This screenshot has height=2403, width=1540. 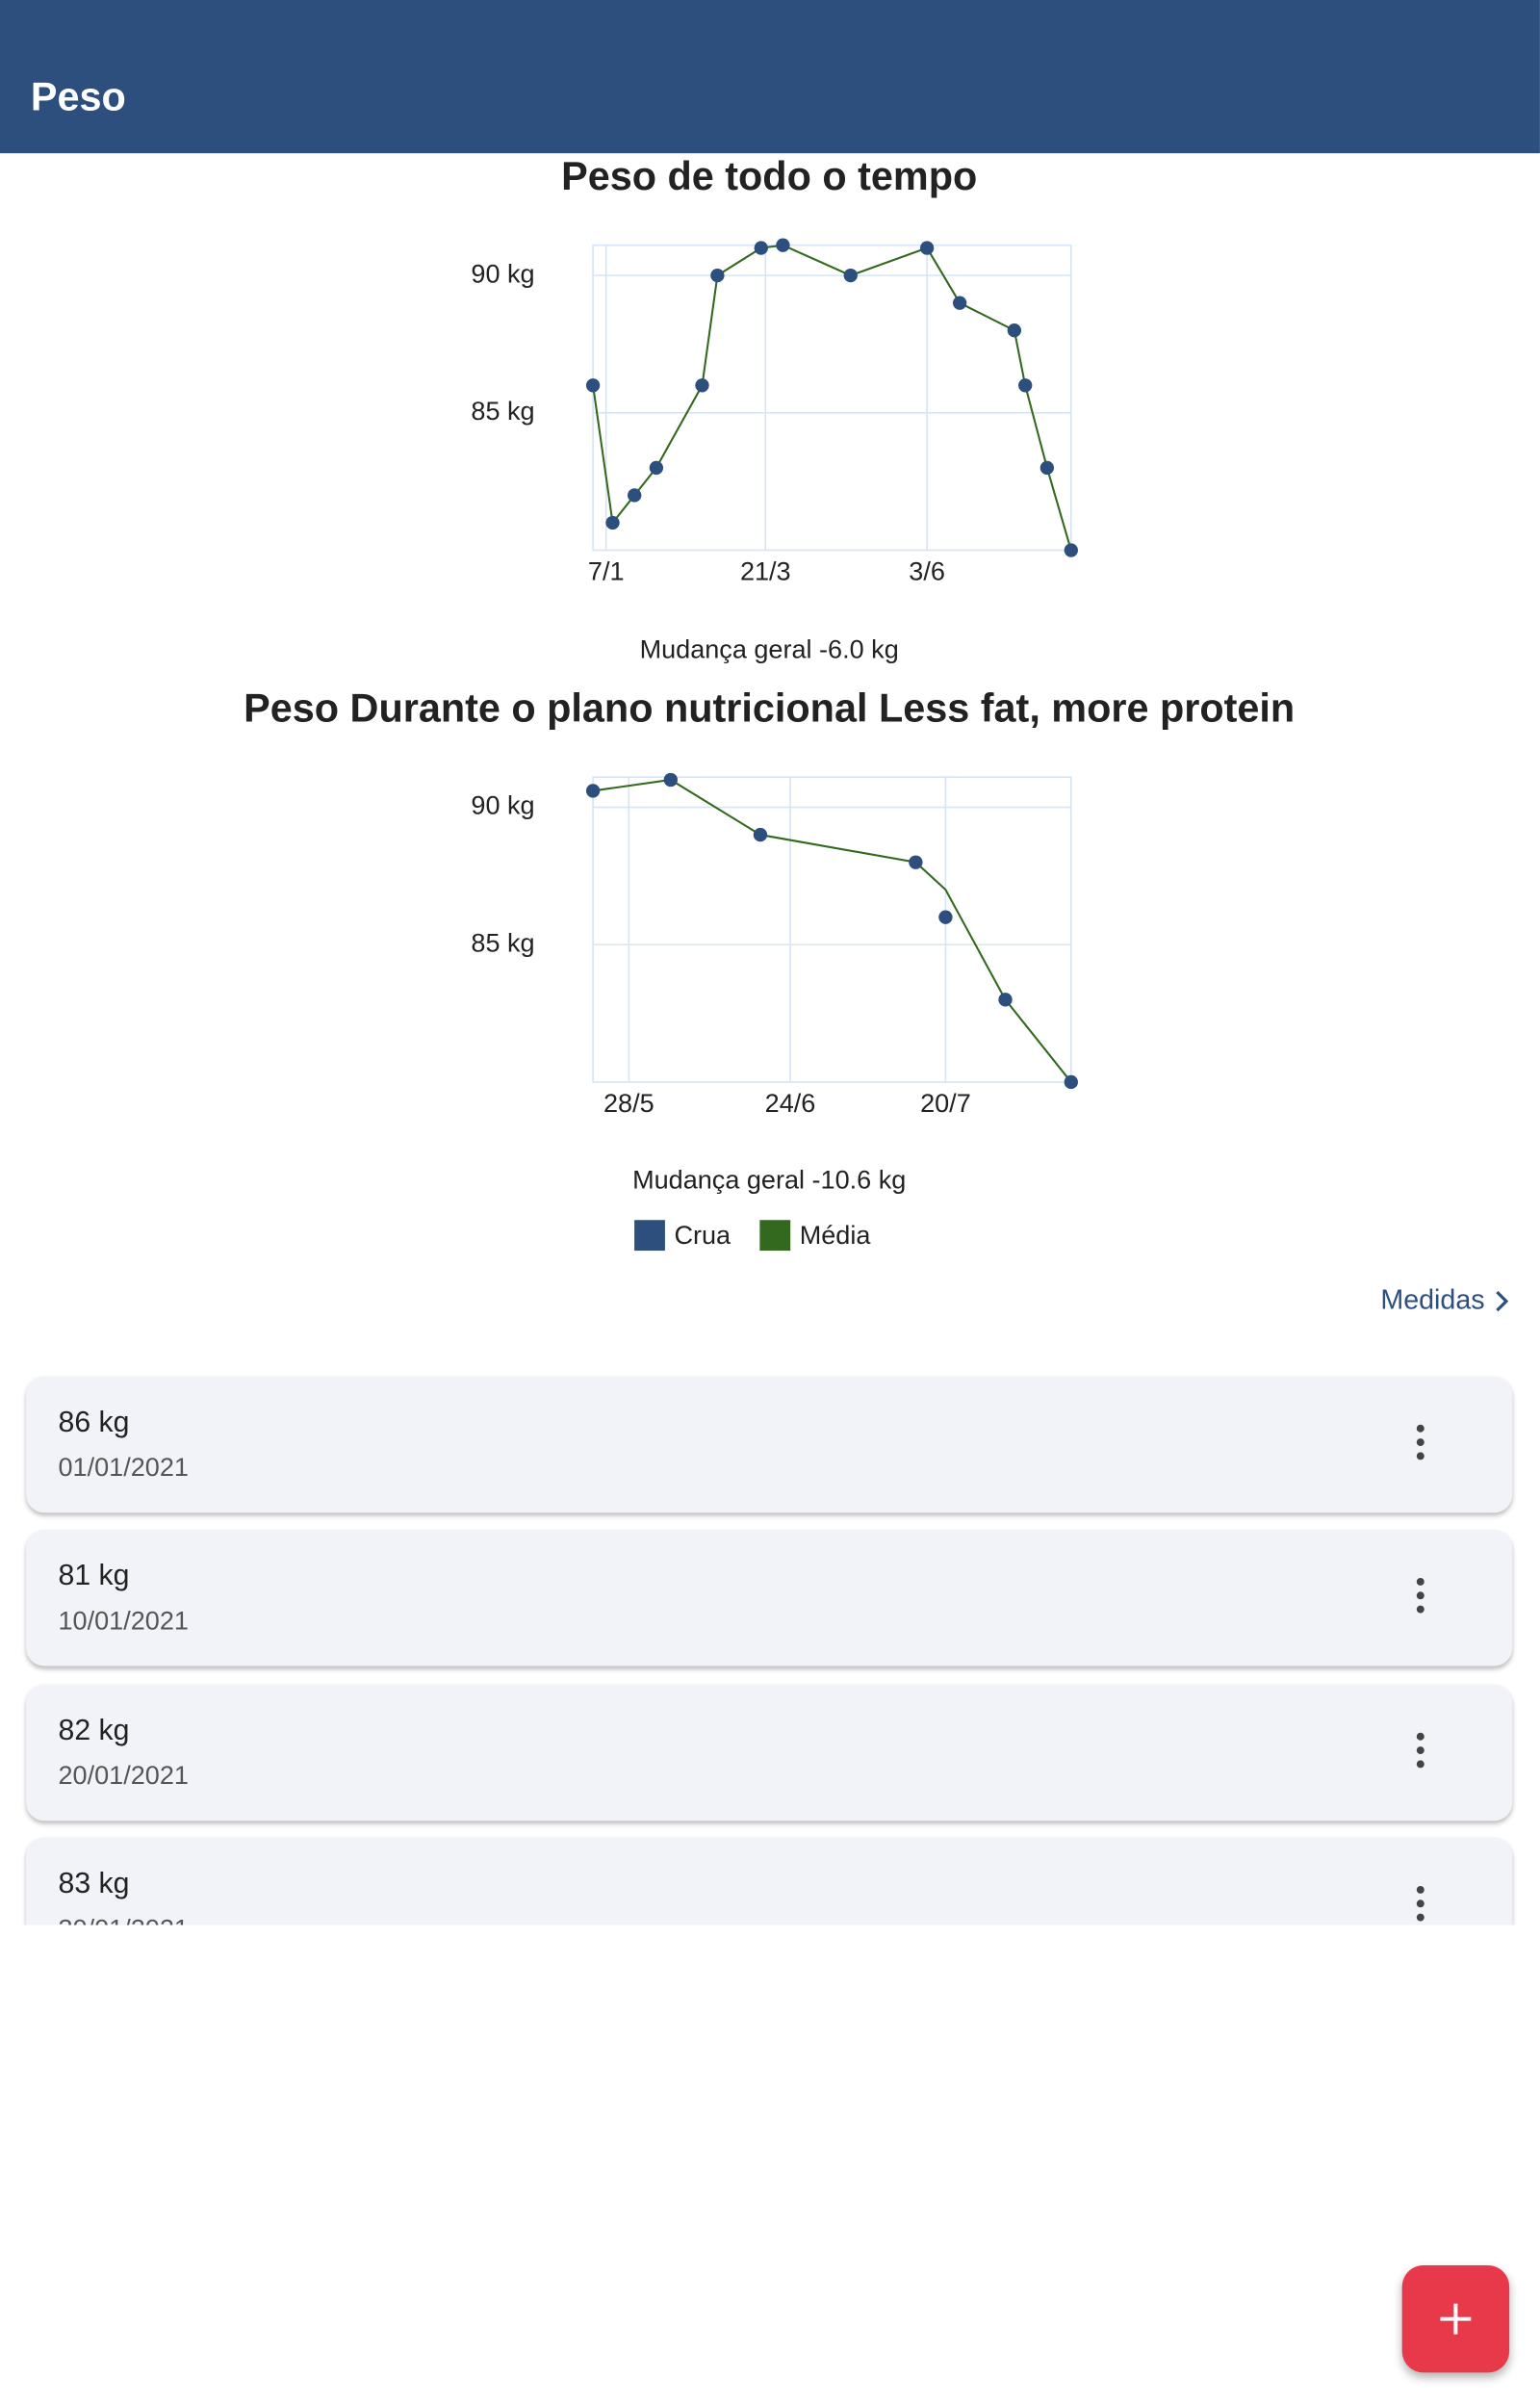 I want to click on entry-weight: 81 kg, so click(x=94, y=1577).